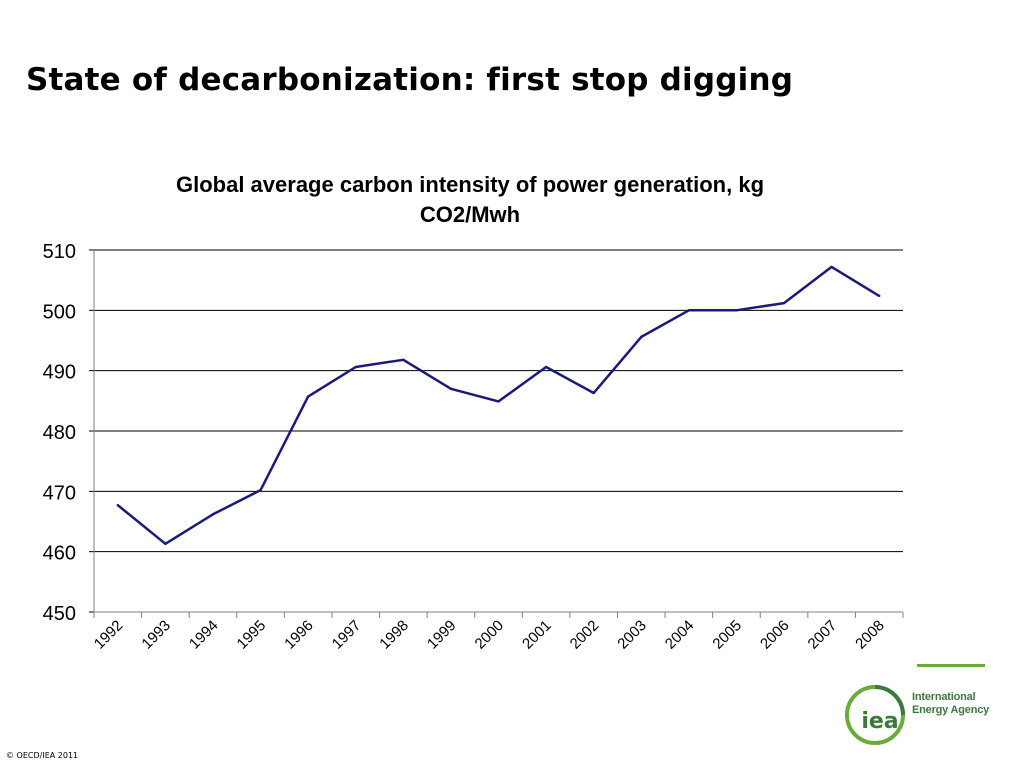 The image size is (1024, 768). Describe the element at coordinates (394, 635) in the screenshot. I see `x-tick-label: 1998` at that location.